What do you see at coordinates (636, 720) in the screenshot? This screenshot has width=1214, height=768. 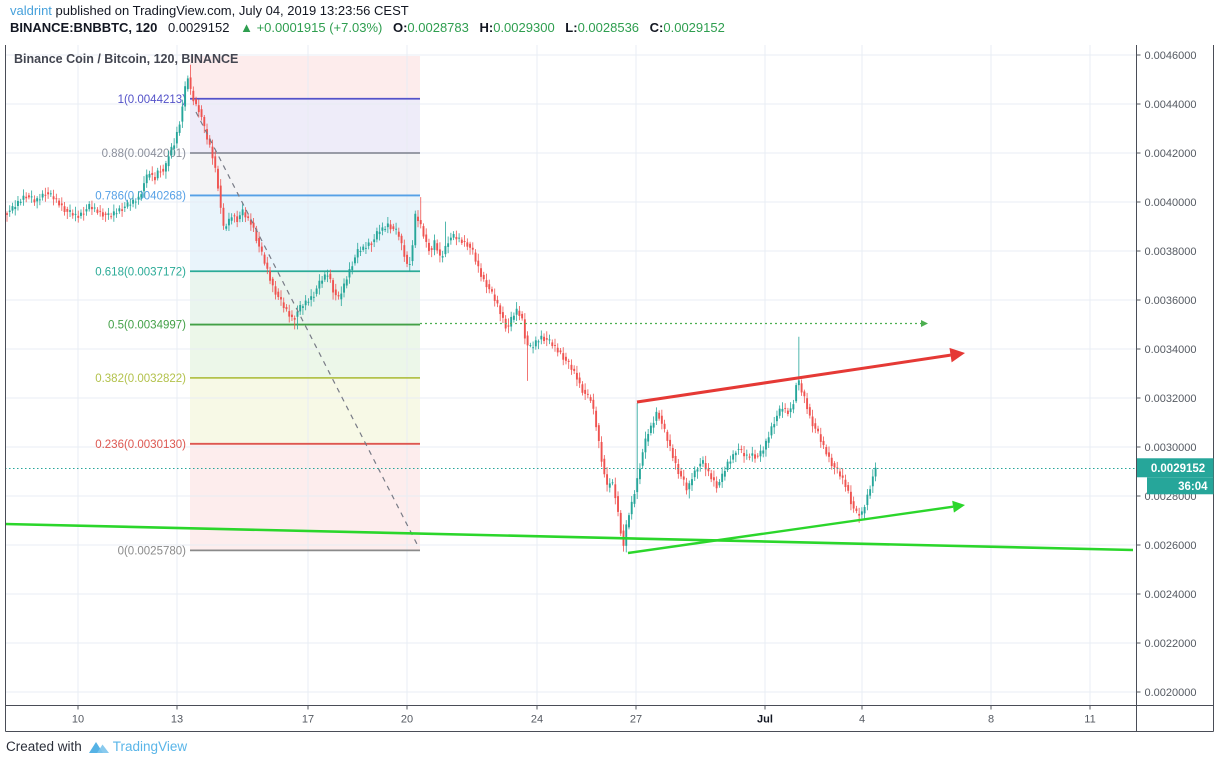 I see `svg-text: 27` at bounding box center [636, 720].